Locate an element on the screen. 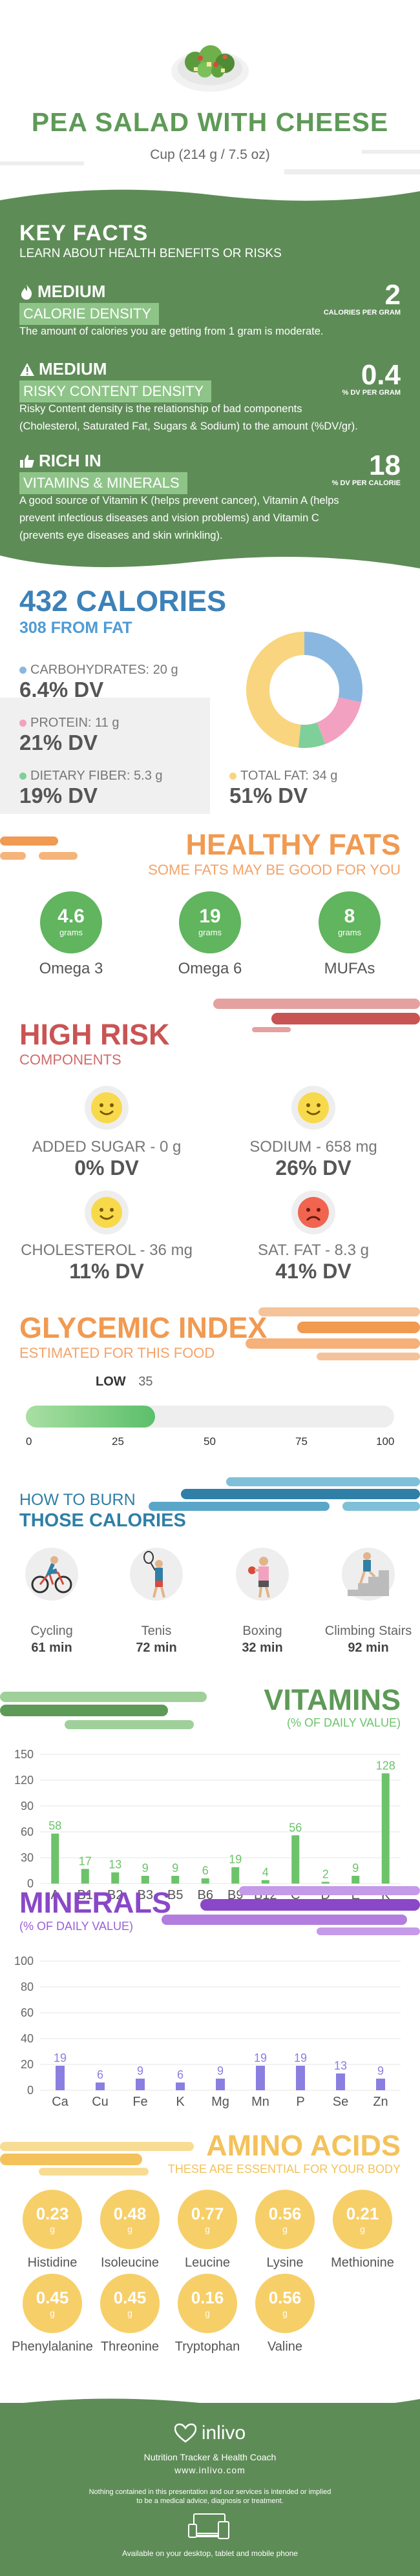  macro-dv: 21% DV is located at coordinates (59, 742).